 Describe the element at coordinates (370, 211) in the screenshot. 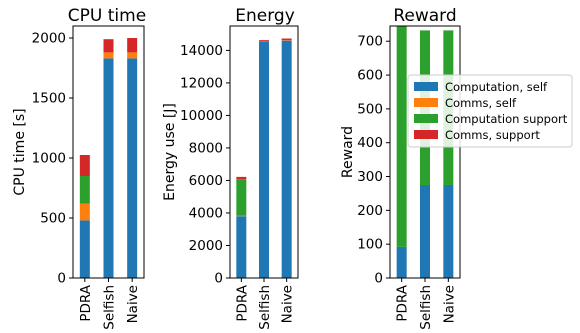

I see `y-tick-label: 200` at that location.